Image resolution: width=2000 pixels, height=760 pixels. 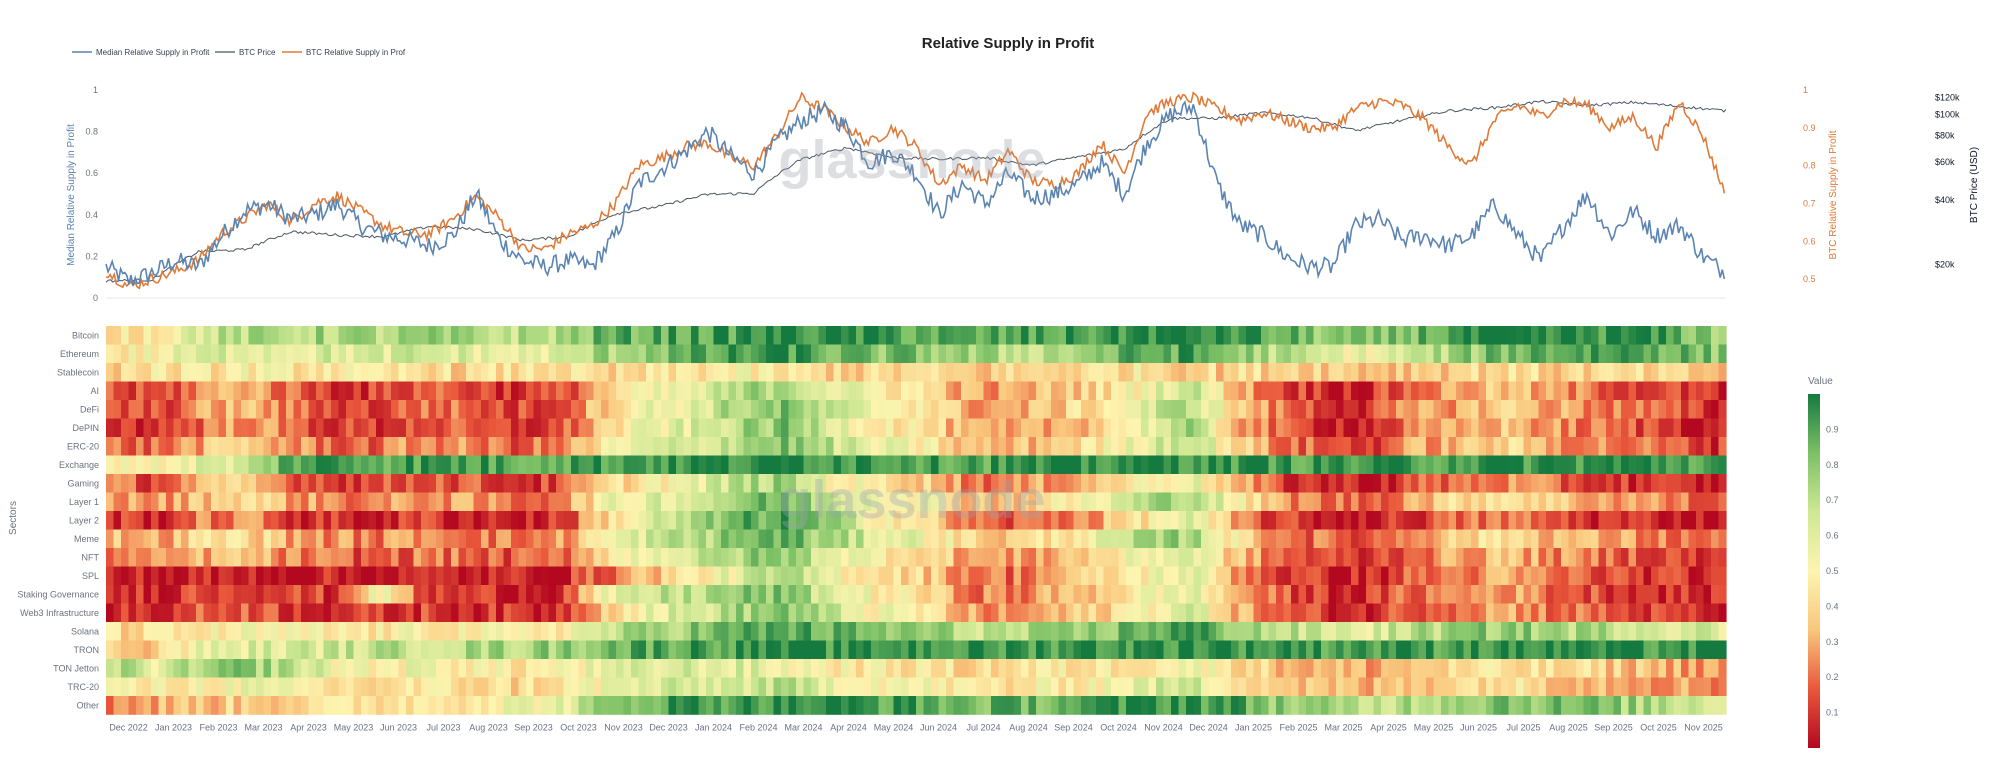 What do you see at coordinates (1523, 728) in the screenshot?
I see `x-axis-tick: Jul 2025` at bounding box center [1523, 728].